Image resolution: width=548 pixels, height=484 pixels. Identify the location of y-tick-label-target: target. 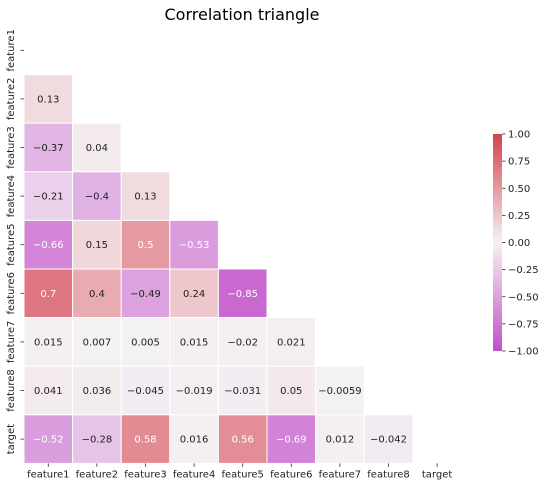
(11, 439).